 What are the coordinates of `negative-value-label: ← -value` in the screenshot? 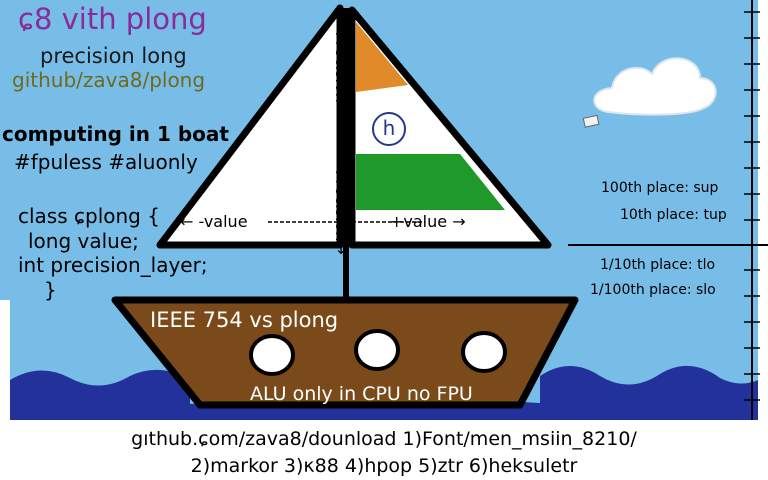 It's located at (214, 221).